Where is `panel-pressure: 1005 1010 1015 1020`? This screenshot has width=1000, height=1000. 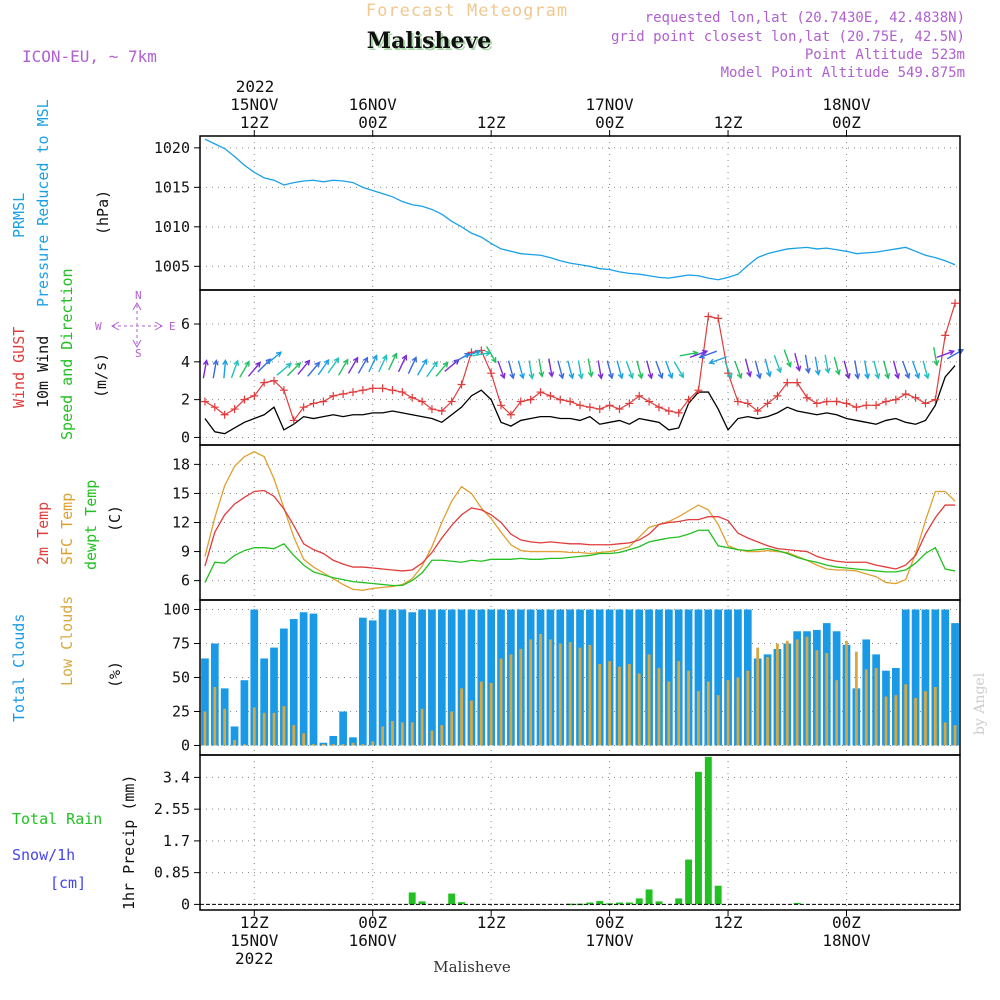
panel-pressure: 1005 1010 1015 1020 is located at coordinates (557, 213).